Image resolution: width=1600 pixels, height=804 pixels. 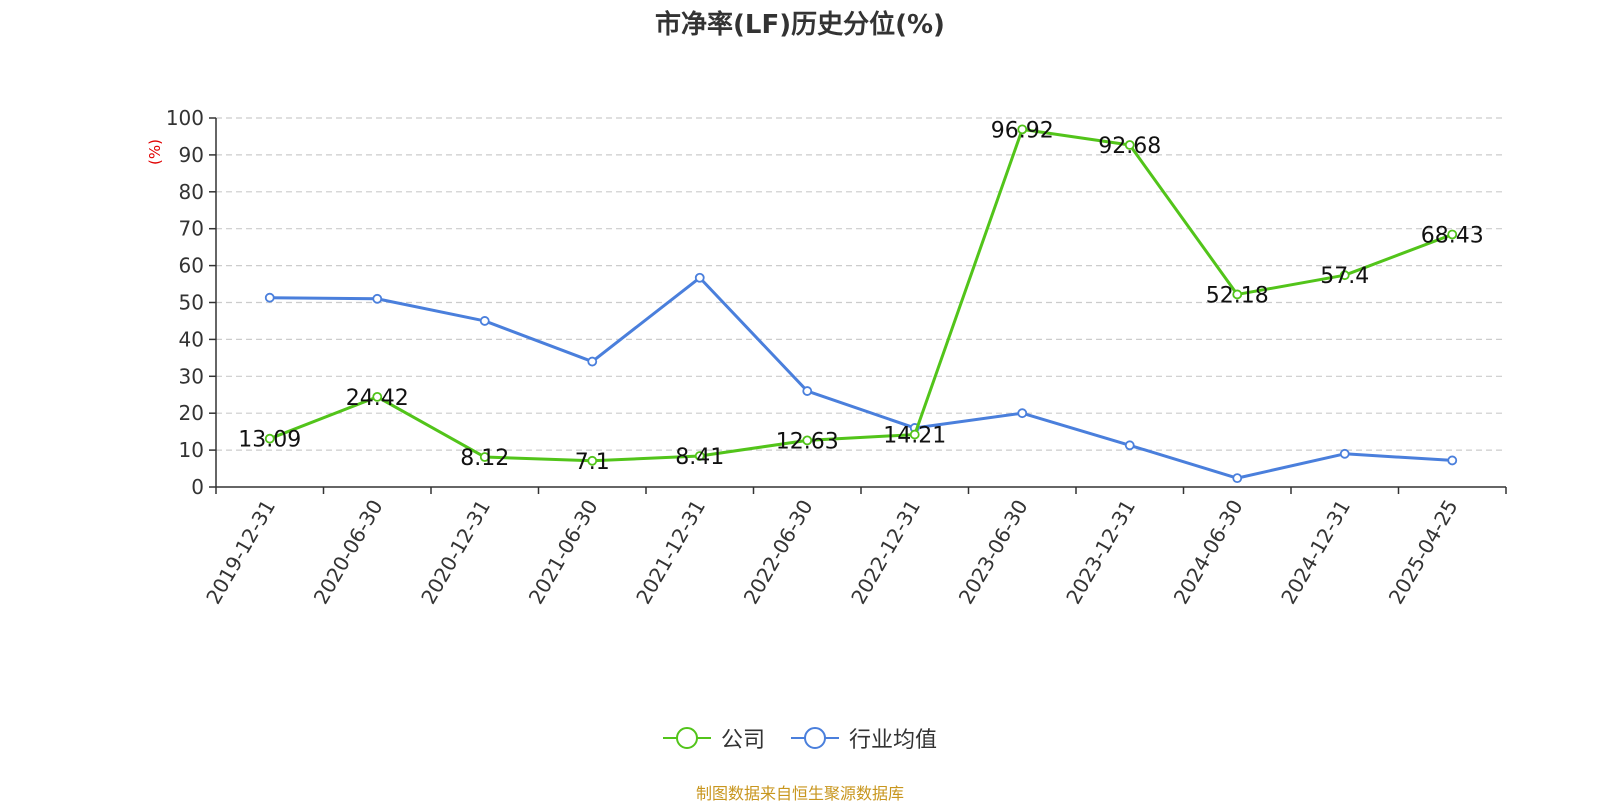 What do you see at coordinates (713, 738) in the screenshot?
I see `legend-item-company: 公司` at bounding box center [713, 738].